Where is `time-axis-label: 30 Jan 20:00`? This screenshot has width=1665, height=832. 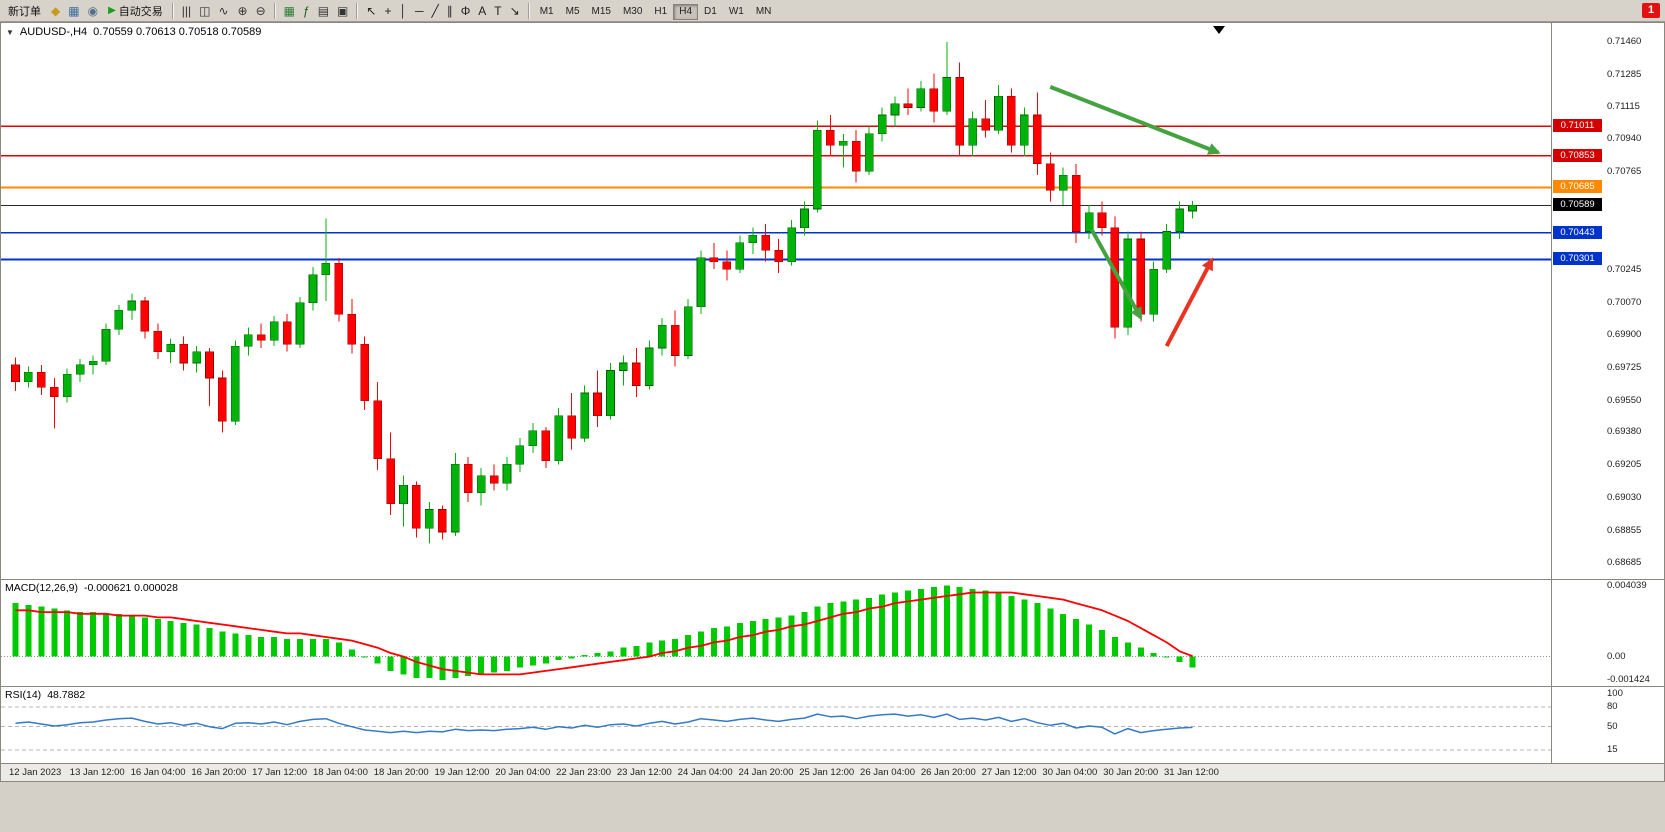
time-axis-label: 30 Jan 20:00 is located at coordinates (1131, 772).